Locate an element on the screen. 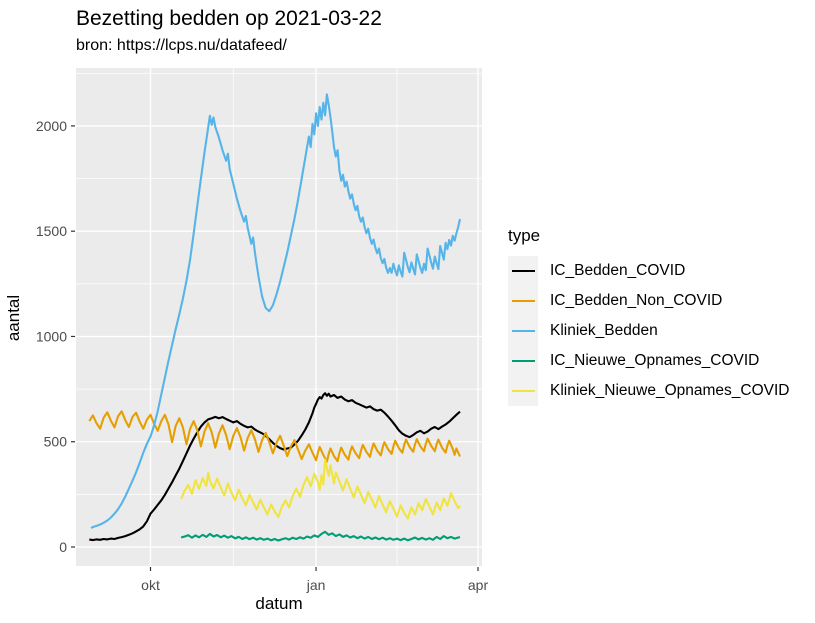 This screenshot has width=815, height=623. legend-item: IC_Bedden_COVID is located at coordinates (649, 271).